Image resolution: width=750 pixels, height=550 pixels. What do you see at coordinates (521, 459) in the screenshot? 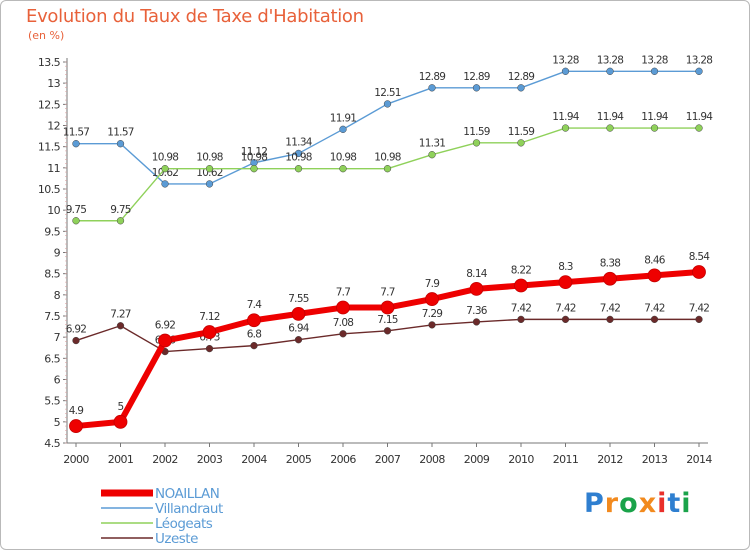
I see `x-tick-label: 2010` at bounding box center [521, 459].